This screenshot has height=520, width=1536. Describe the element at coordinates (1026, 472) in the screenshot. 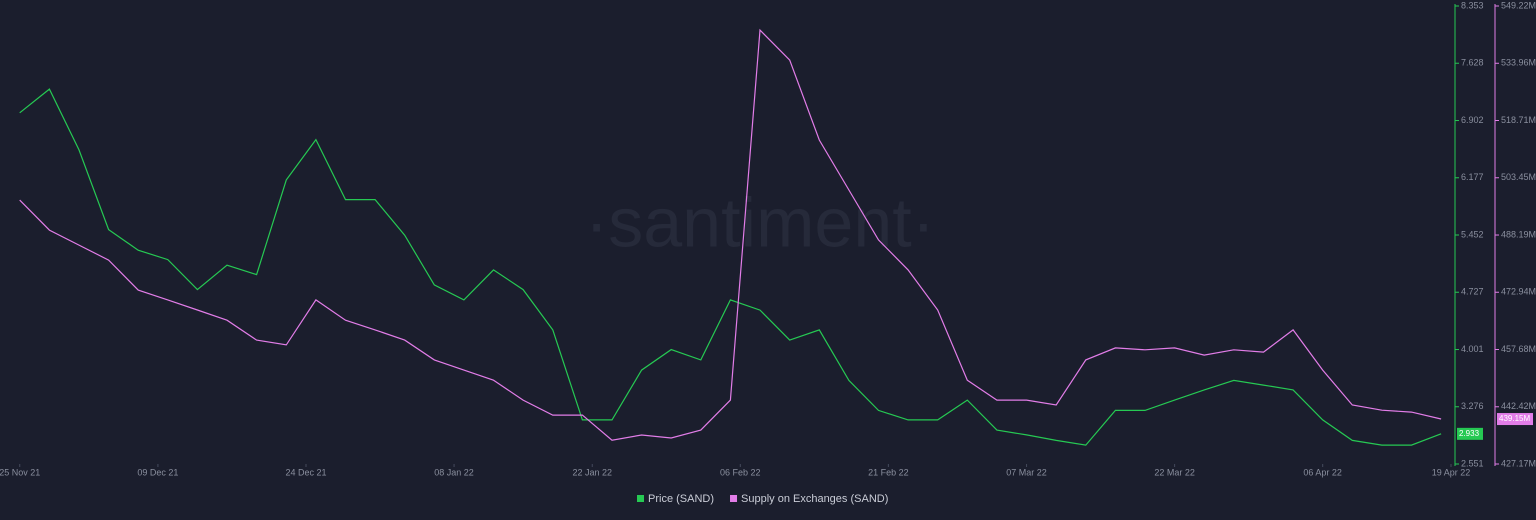

I see `x-tick-label: 07 Mar 22` at that location.